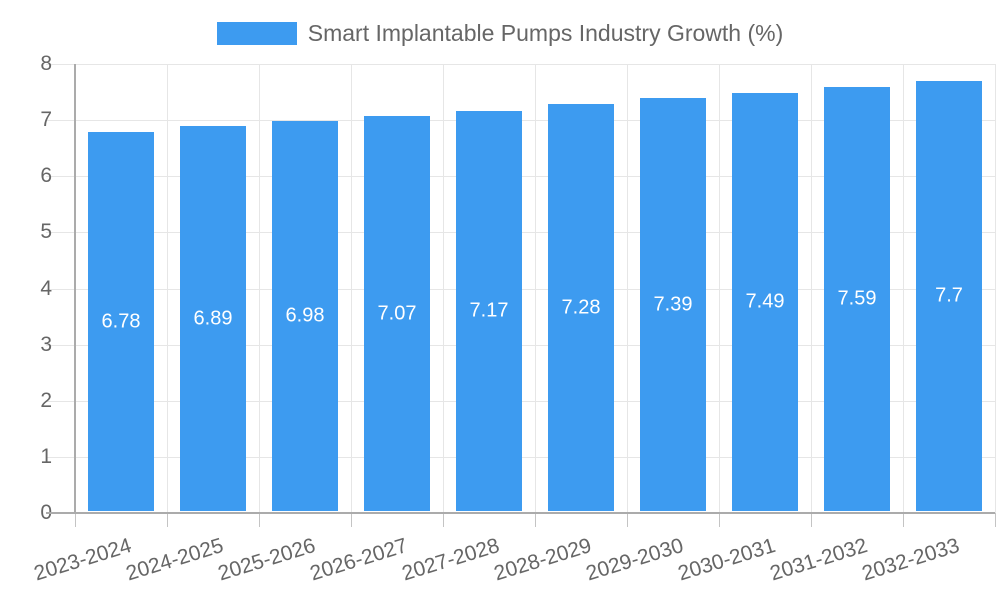  I want to click on bar-value-label: 6.98, so click(305, 315).